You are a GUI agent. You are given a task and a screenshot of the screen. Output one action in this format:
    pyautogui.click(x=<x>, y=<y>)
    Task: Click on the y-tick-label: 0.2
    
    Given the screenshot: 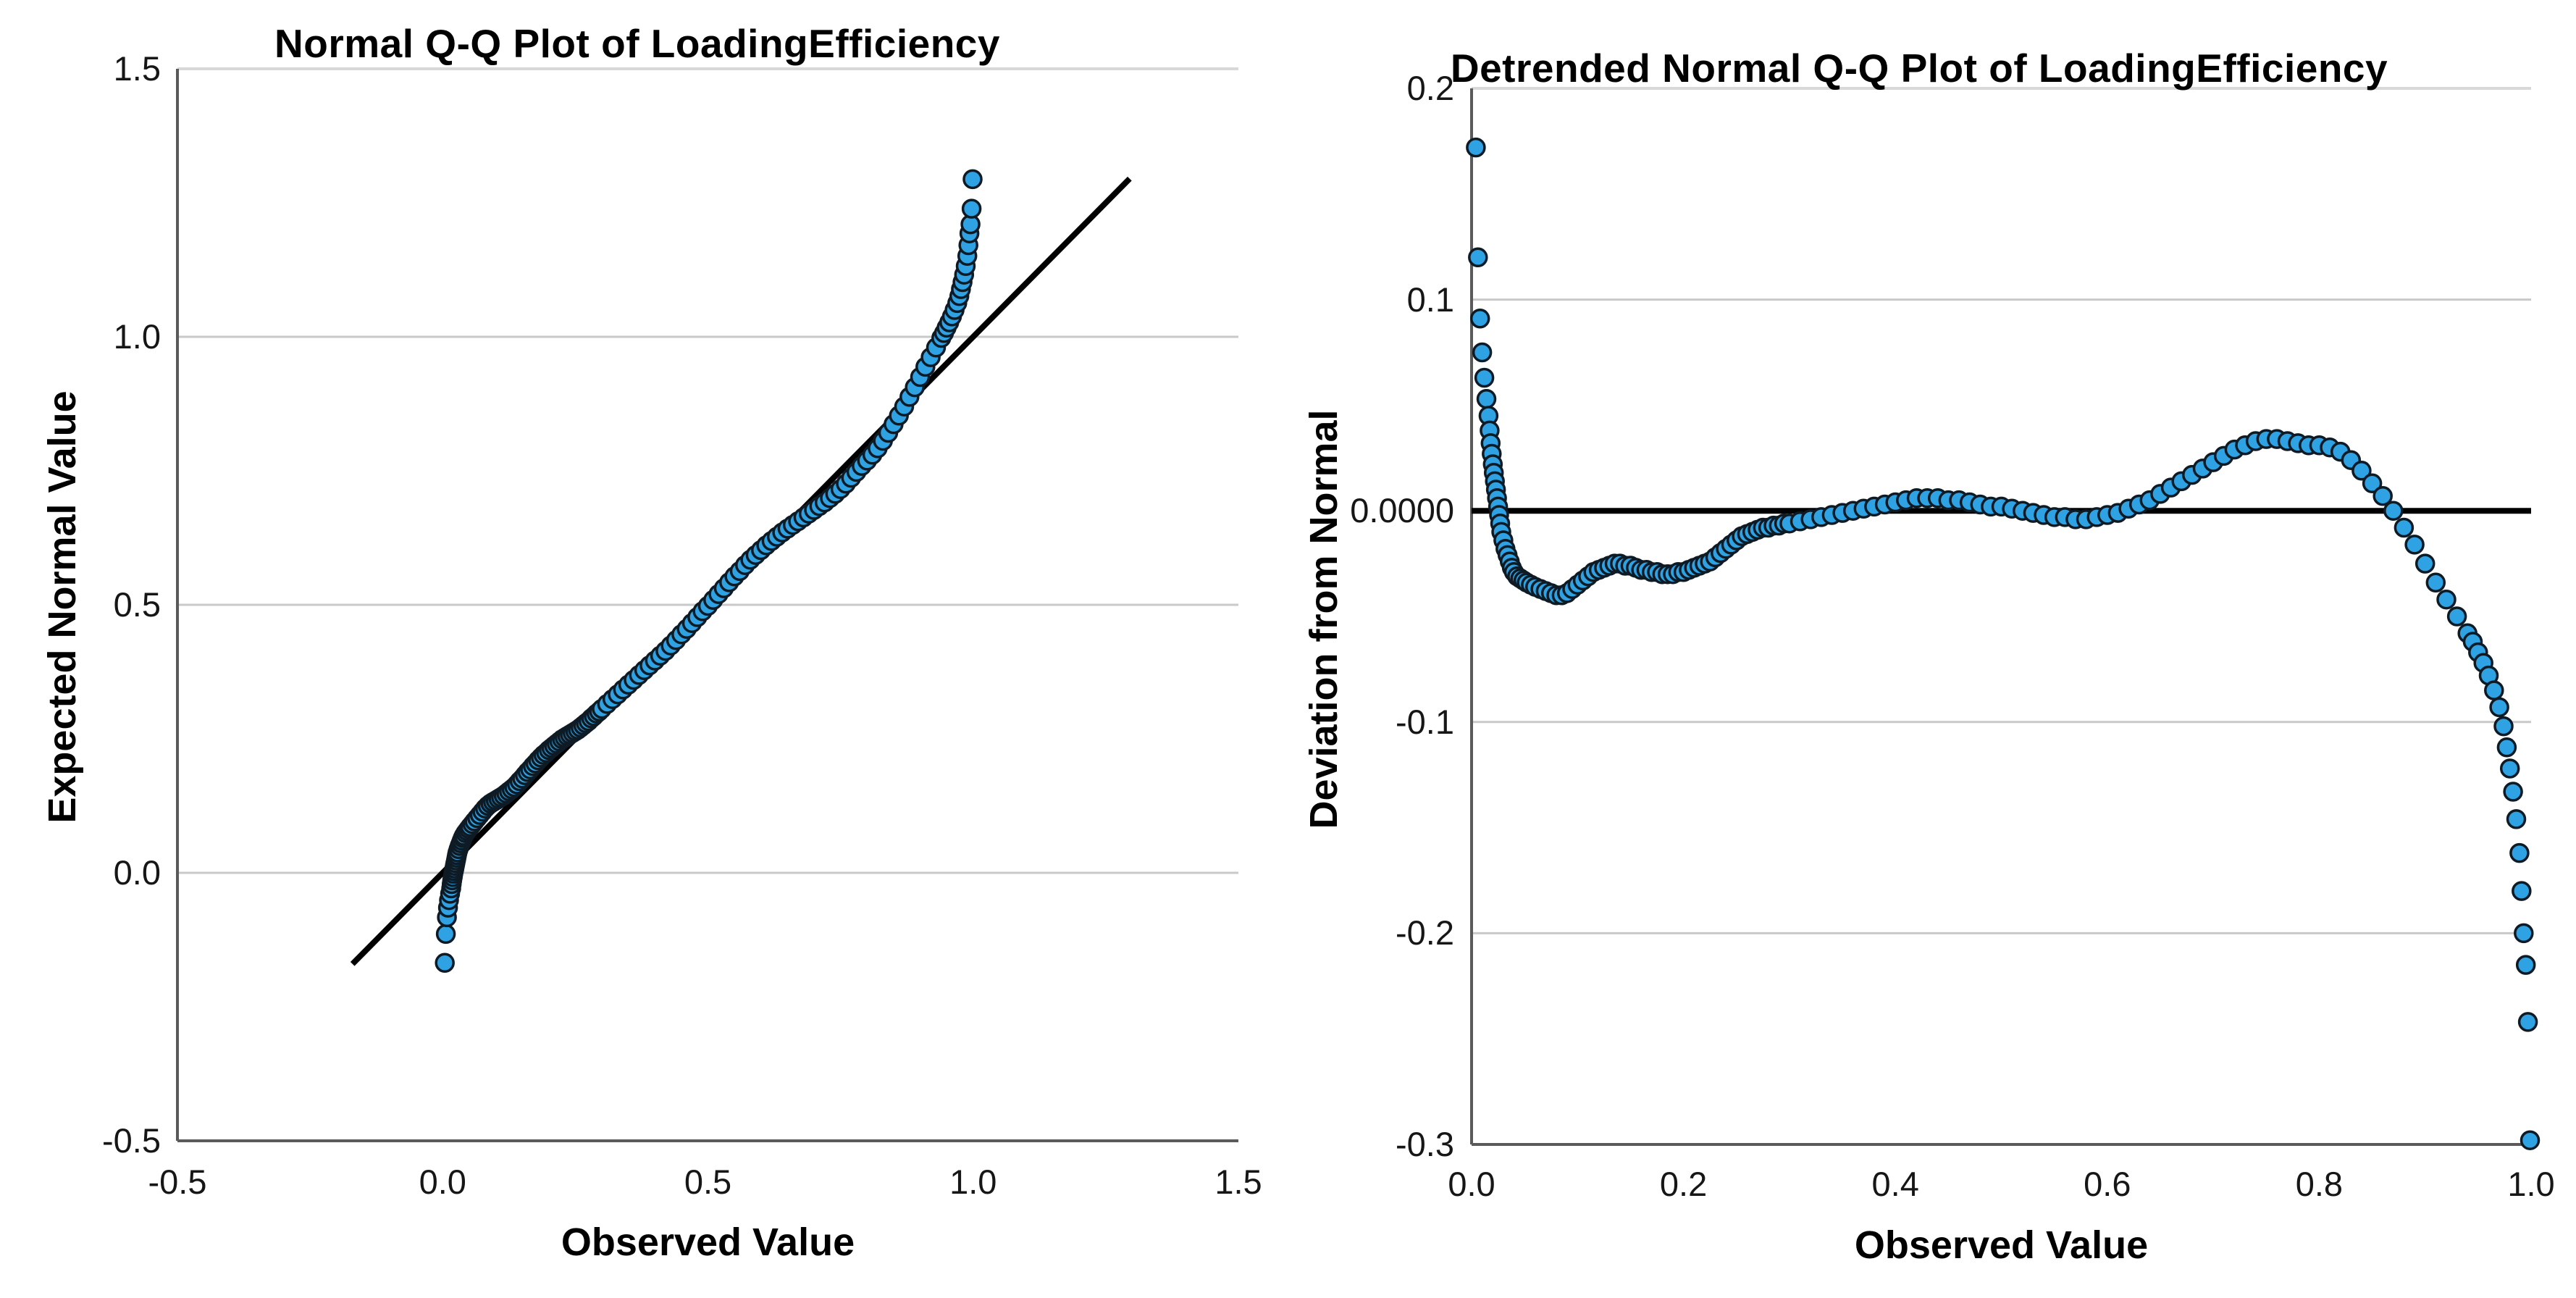 What is the action you would take?
    pyautogui.click(x=1430, y=88)
    